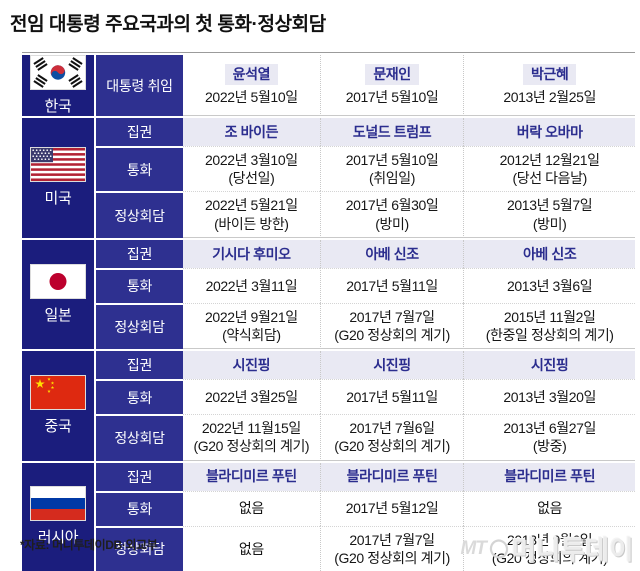 This screenshot has width=640, height=571. I want to click on date-value: 2017년 5월10일, so click(392, 96).